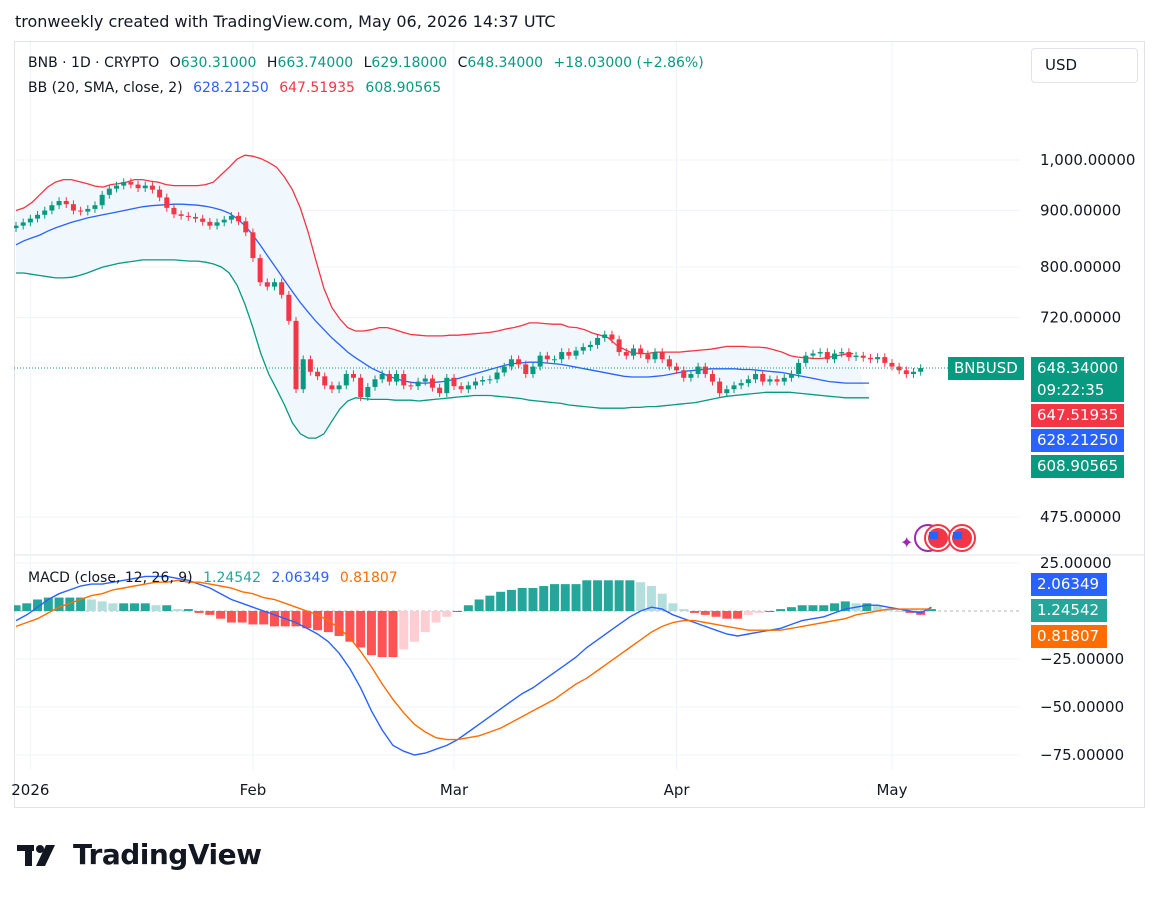  I want to click on legend-bb-upper: 647.51935, so click(317, 88).